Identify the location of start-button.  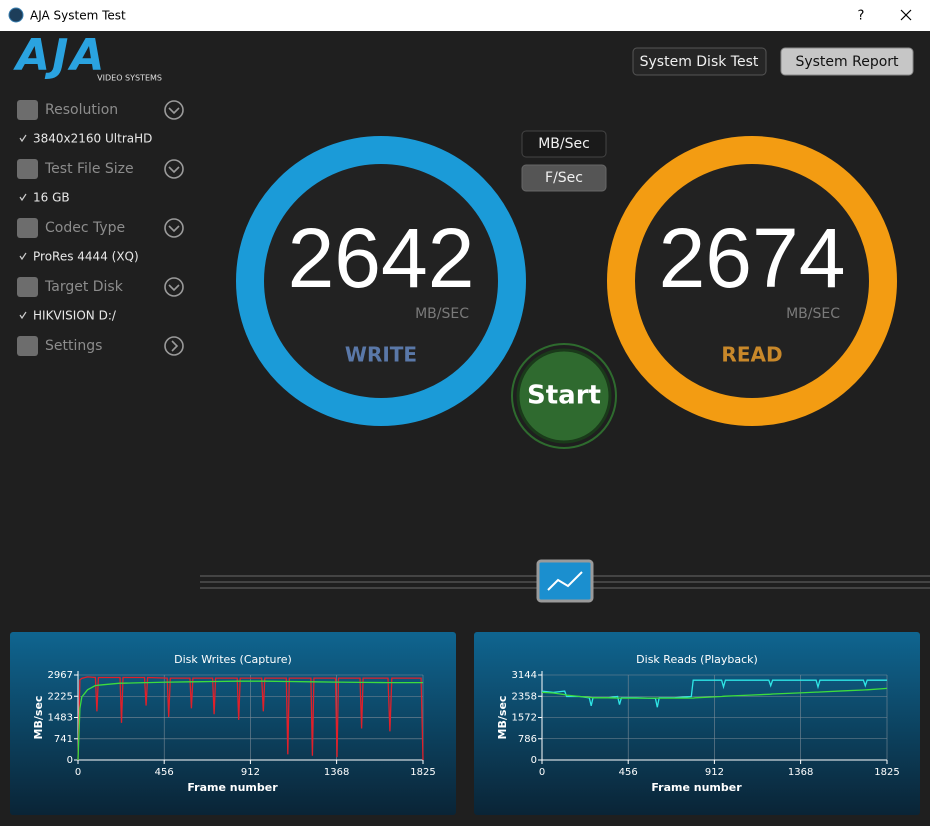
(564, 396).